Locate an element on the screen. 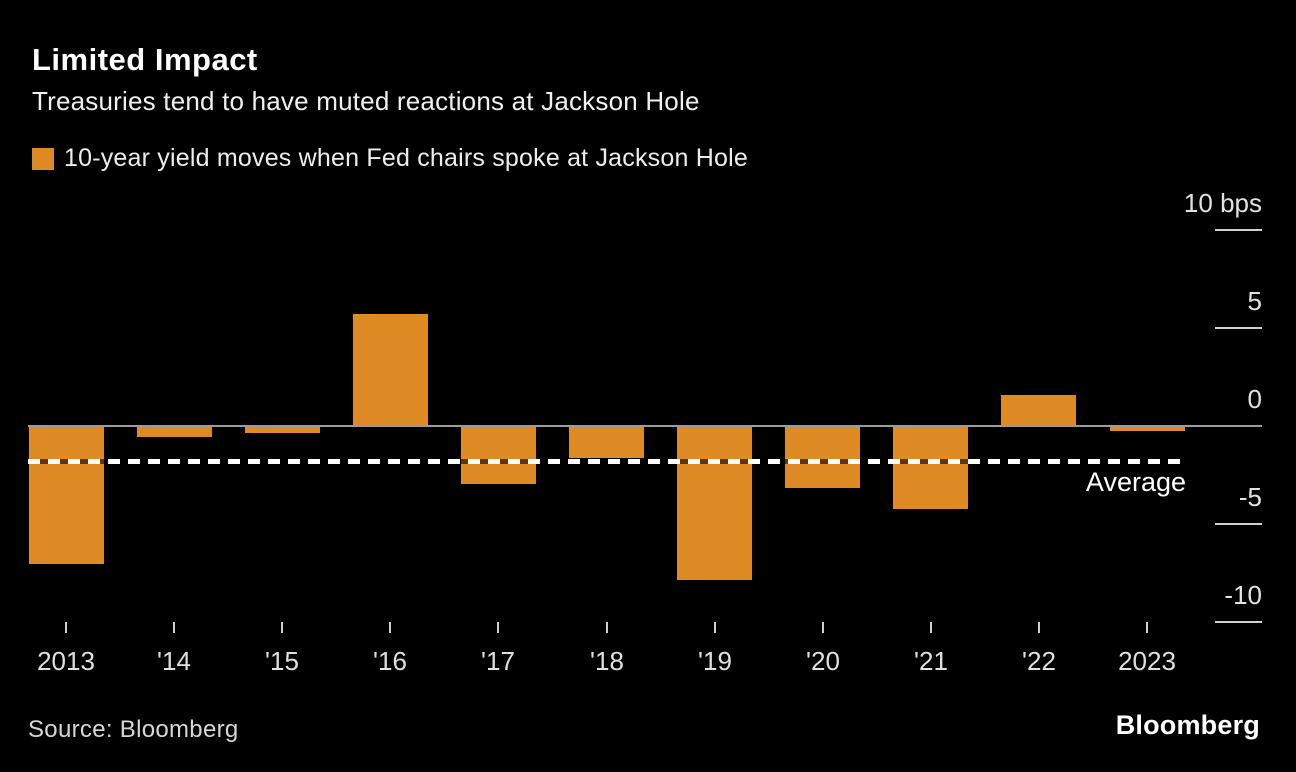  chart-title: Limited Impact is located at coordinates (145, 59).